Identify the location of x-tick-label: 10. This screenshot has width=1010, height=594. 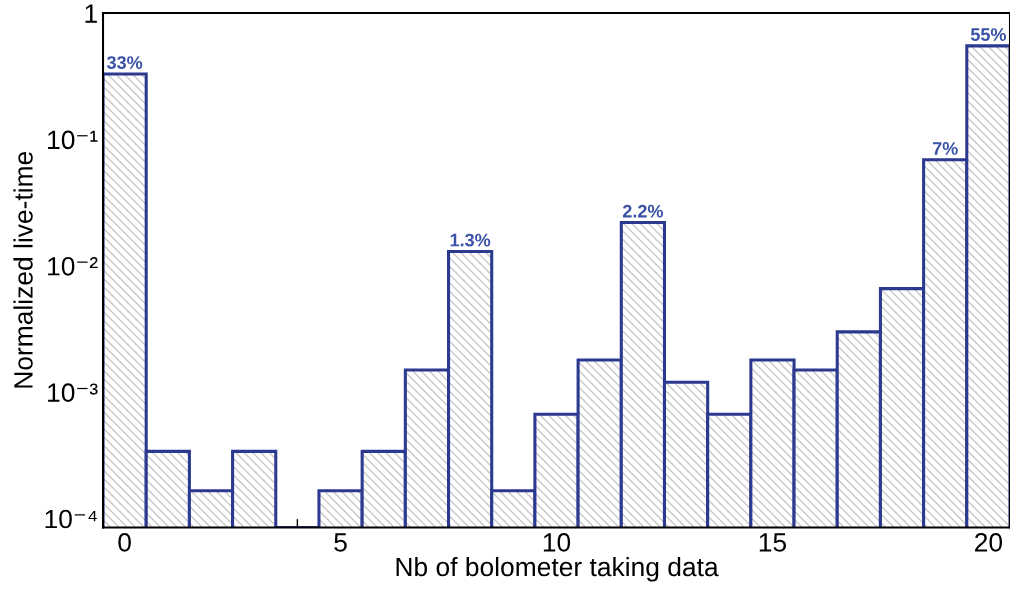
(557, 542).